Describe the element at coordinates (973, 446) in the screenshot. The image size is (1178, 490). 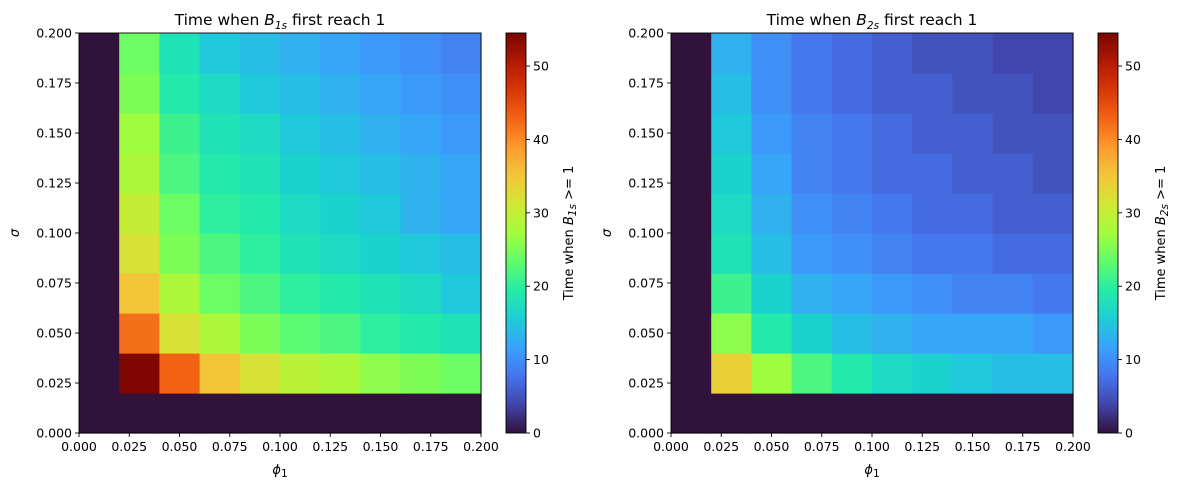
I see `x-tick-label: 0.150` at that location.